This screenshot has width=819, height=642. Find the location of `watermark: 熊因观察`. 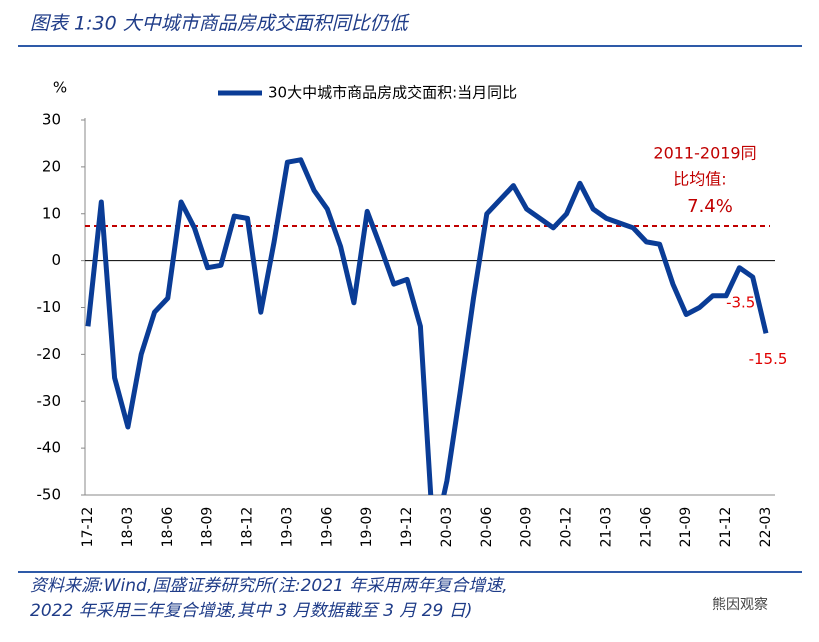

watermark: 熊因观察 is located at coordinates (740, 604).